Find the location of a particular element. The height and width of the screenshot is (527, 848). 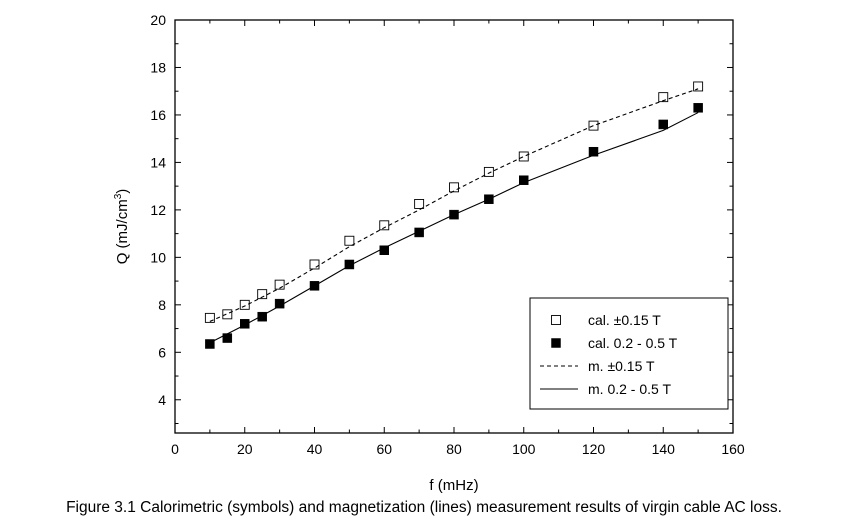

x-tick-label: 100 is located at coordinates (524, 449).